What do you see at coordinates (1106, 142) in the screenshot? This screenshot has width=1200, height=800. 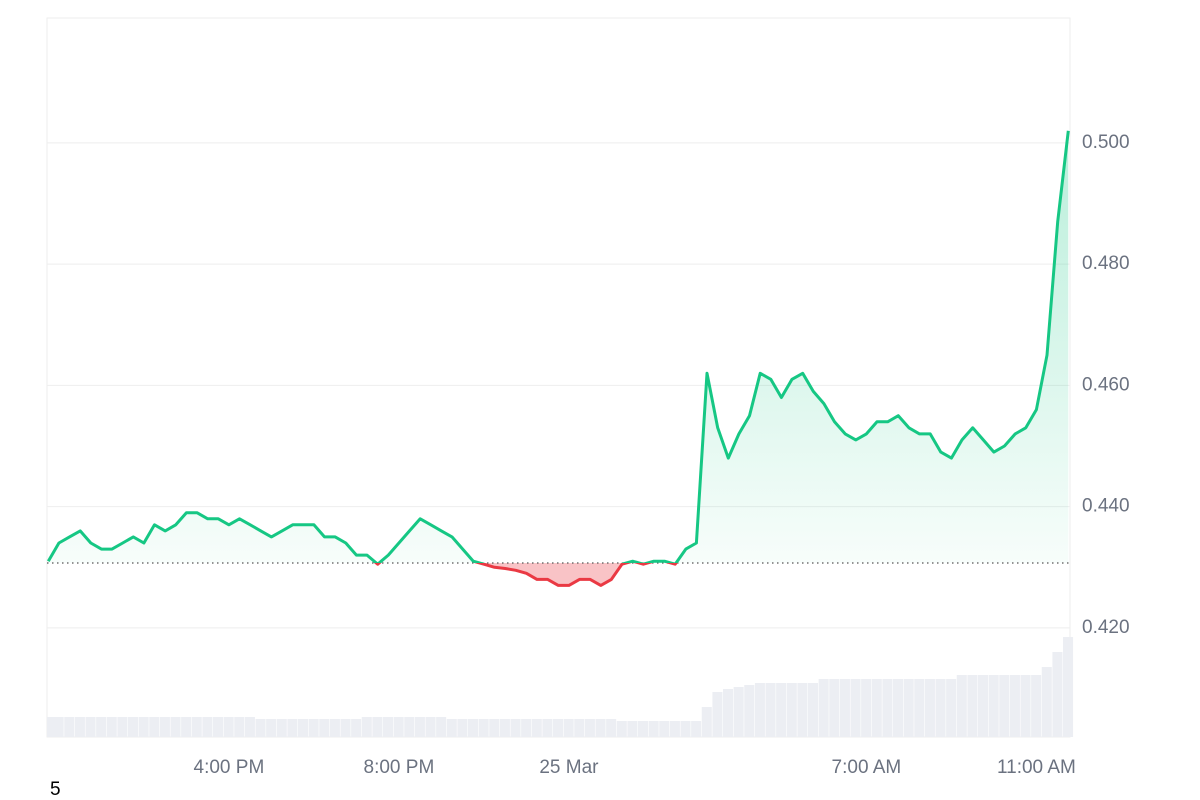 I see `y-tick-label: 0.500` at bounding box center [1106, 142].